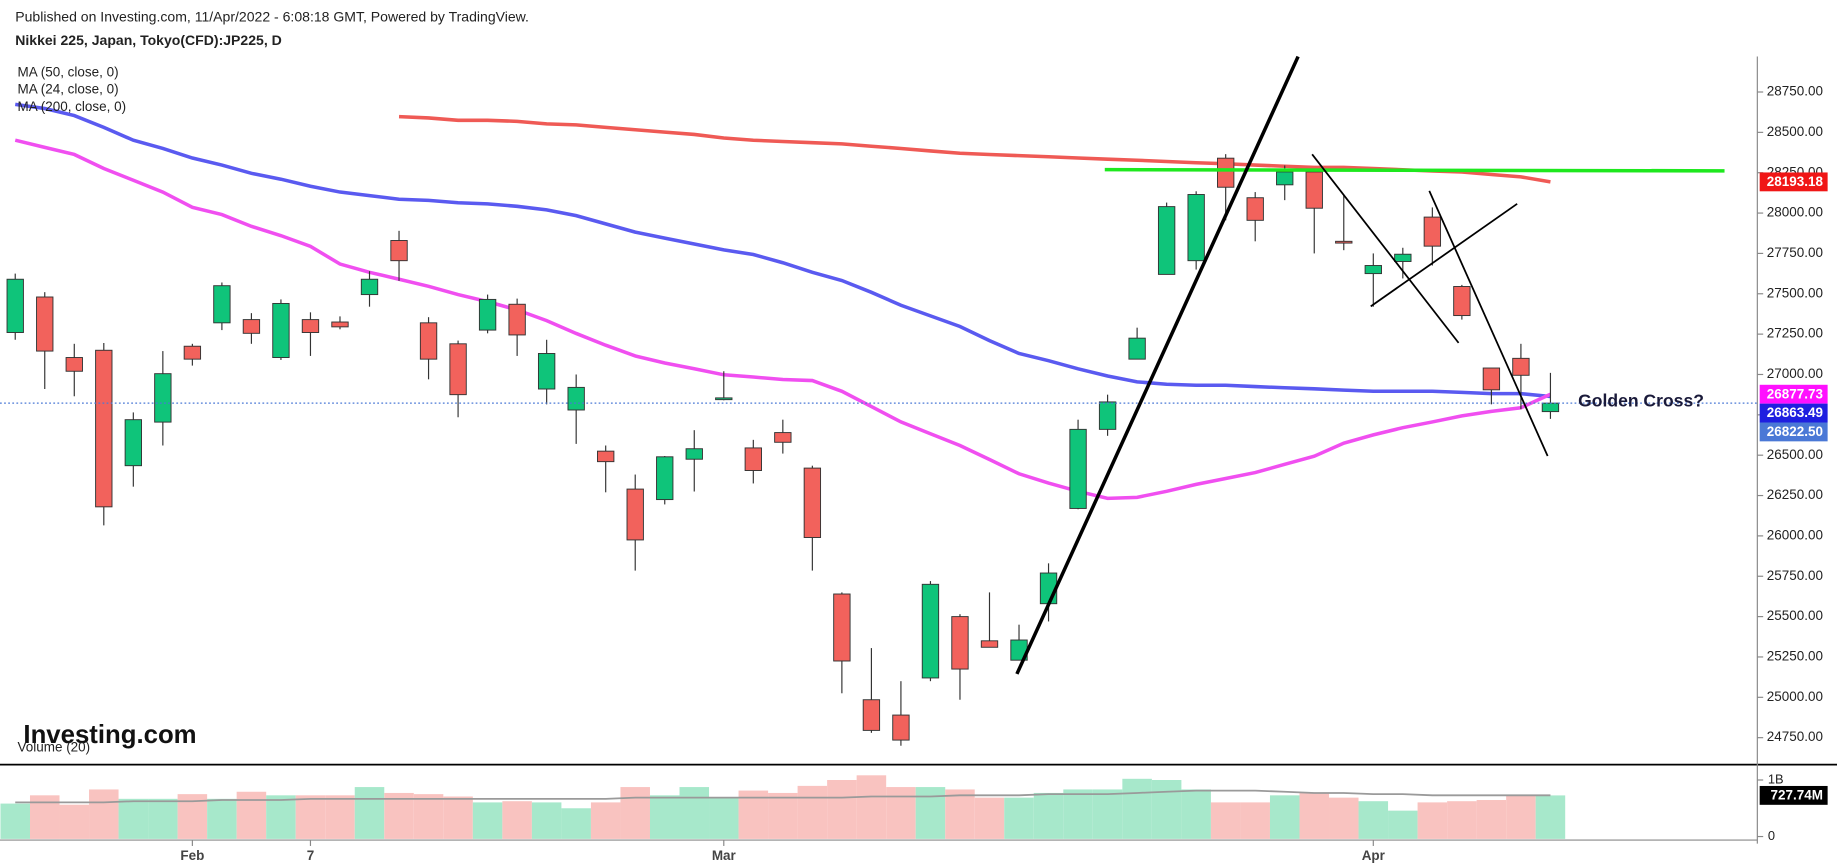 This screenshot has height=866, width=1837. Describe the element at coordinates (1795, 252) in the screenshot. I see `y-tick-label: 27750.00` at that location.